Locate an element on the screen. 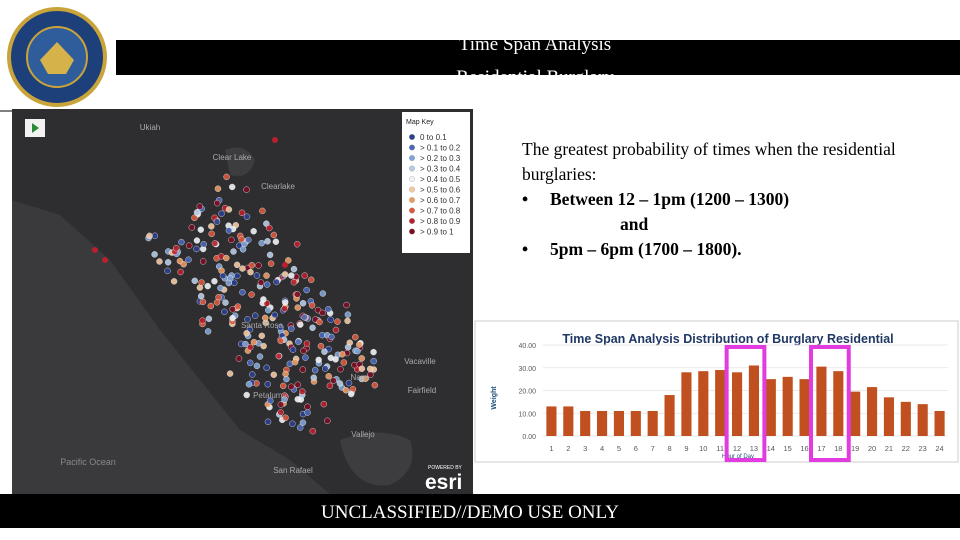 This screenshot has height=540, width=960. map-key-label: > 0.2 to 0.3 is located at coordinates (440, 158).